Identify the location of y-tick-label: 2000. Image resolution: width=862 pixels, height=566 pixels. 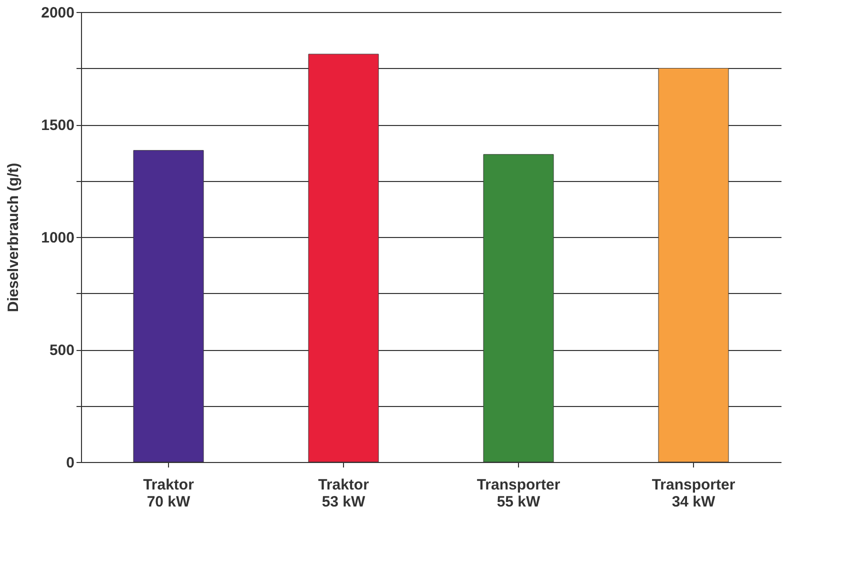
(57, 13).